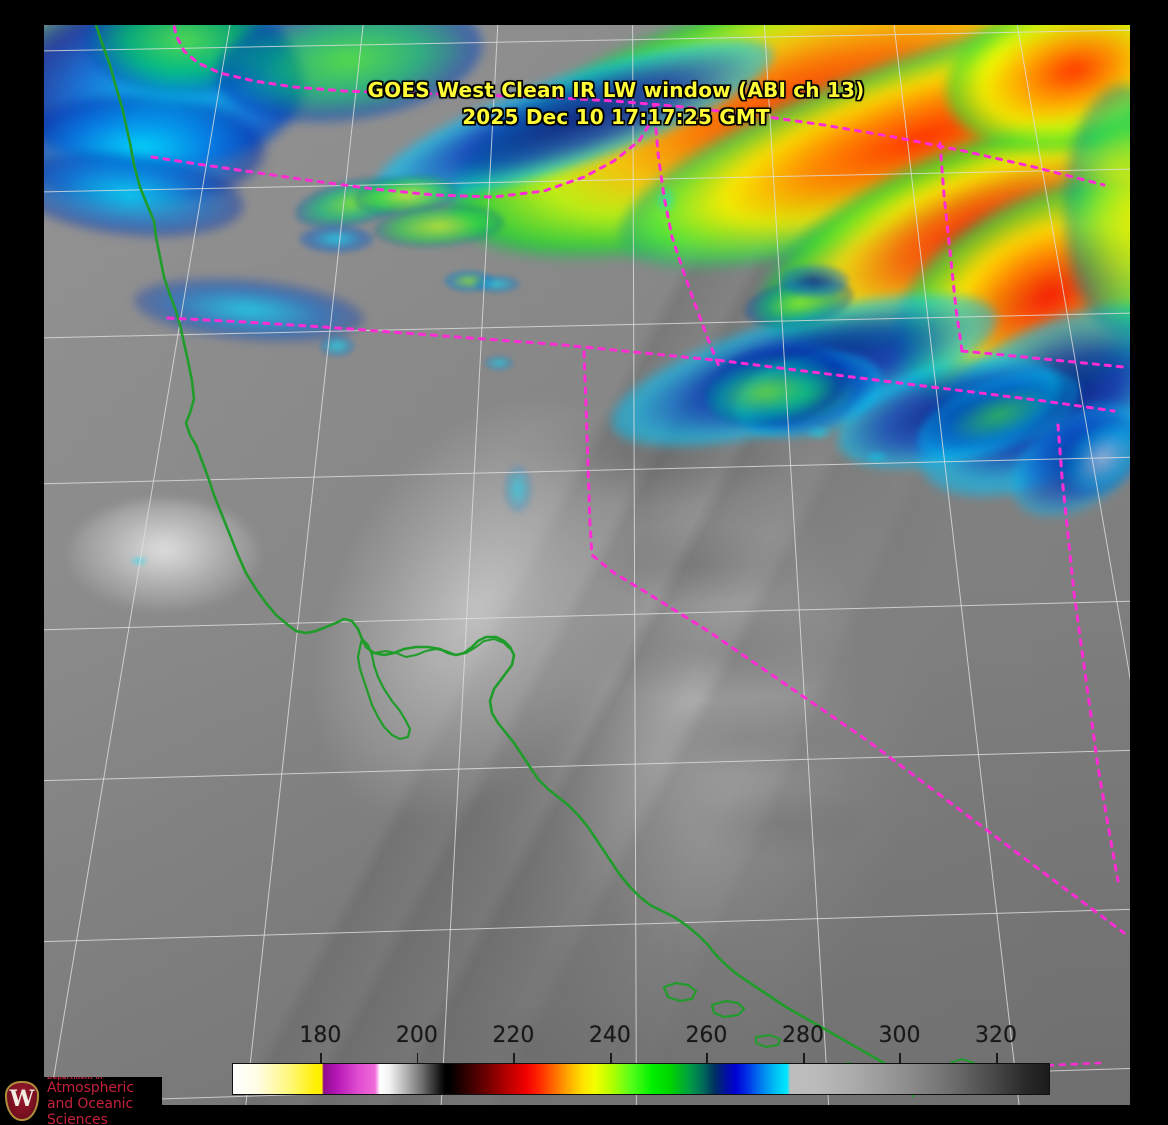  What do you see at coordinates (641, 1079) in the screenshot?
I see `colorbar-gradient` at bounding box center [641, 1079].